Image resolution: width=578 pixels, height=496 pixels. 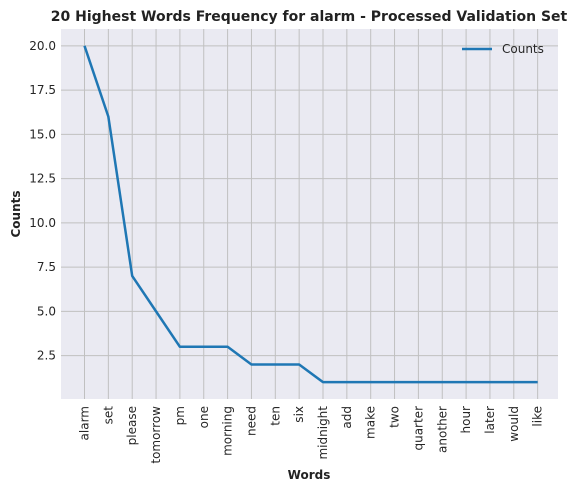 What do you see at coordinates (347, 417) in the screenshot?
I see `x-tick-label: add` at bounding box center [347, 417].